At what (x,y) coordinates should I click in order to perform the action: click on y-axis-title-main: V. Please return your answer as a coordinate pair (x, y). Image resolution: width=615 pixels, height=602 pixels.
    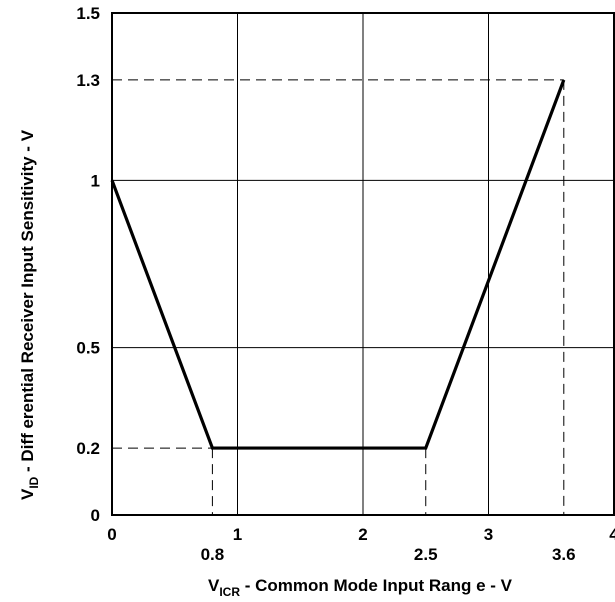
    Looking at the image, I should click on (27, 494).